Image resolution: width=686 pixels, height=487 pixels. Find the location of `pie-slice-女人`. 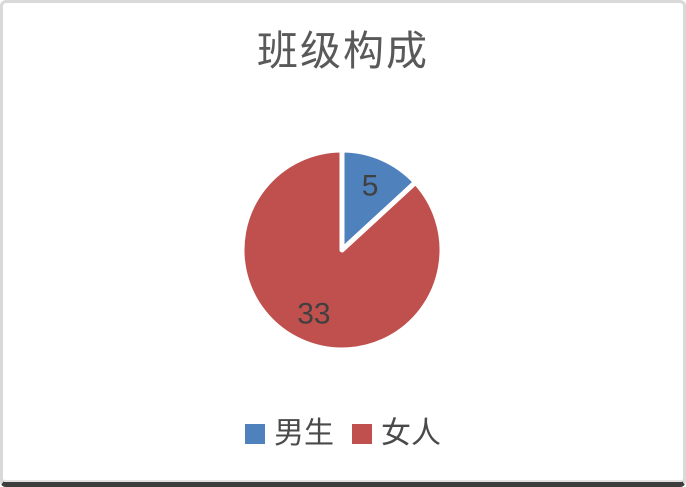

pie-slice-女人 is located at coordinates (342, 250).